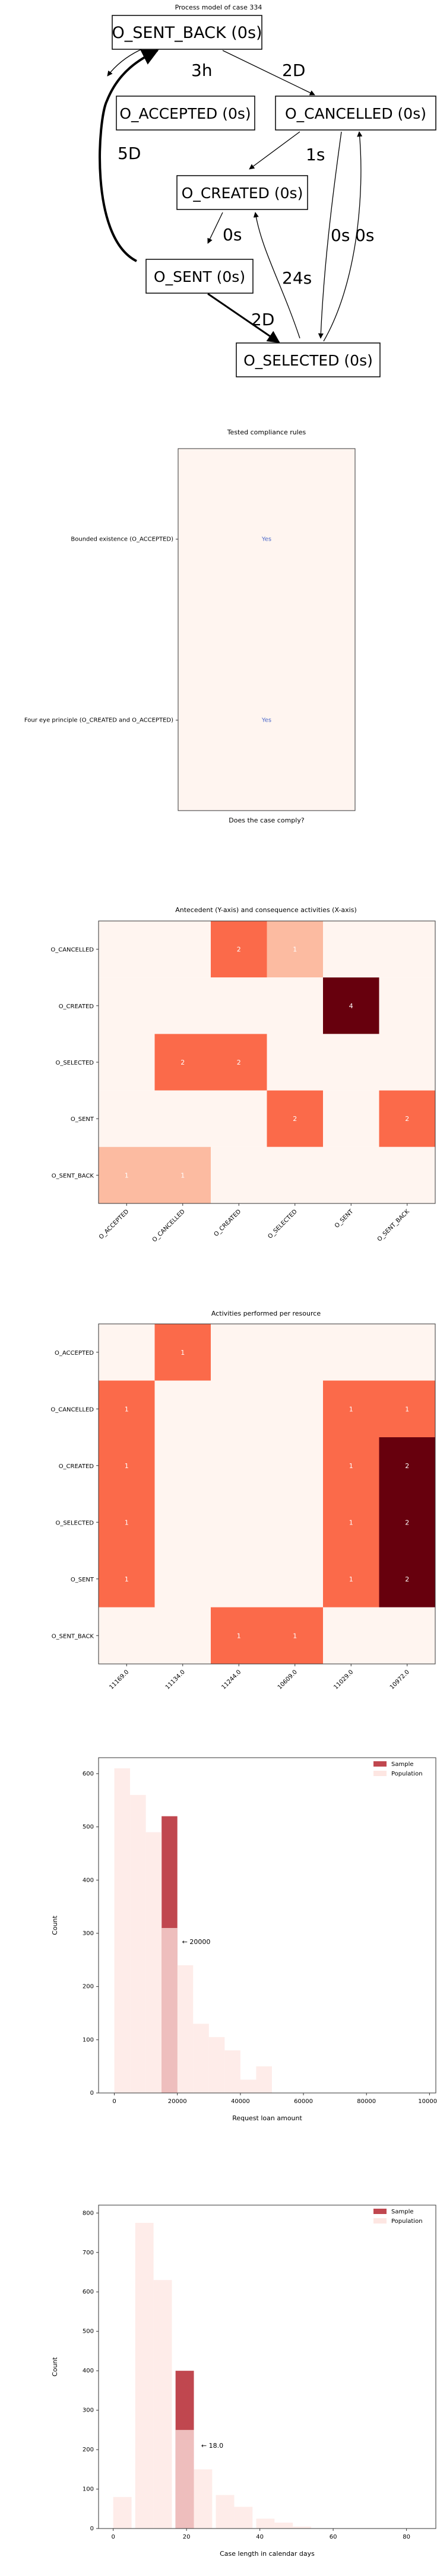 Image resolution: width=437 pixels, height=2576 pixels. I want to click on loan-annotation: ← 20000, so click(196, 1942).